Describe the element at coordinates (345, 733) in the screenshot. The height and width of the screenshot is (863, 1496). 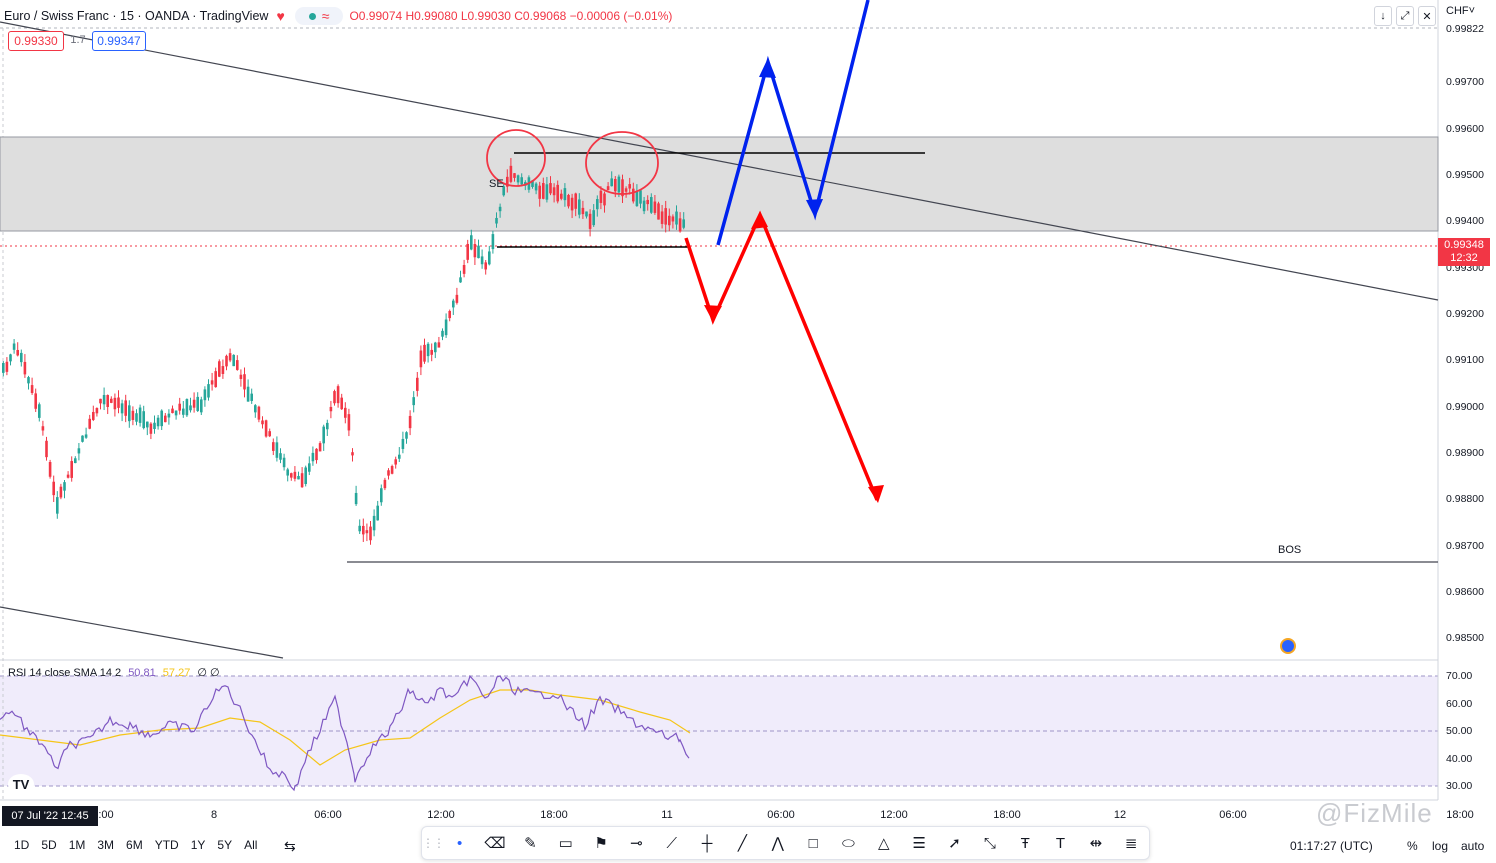
I see `rsi-line` at that location.